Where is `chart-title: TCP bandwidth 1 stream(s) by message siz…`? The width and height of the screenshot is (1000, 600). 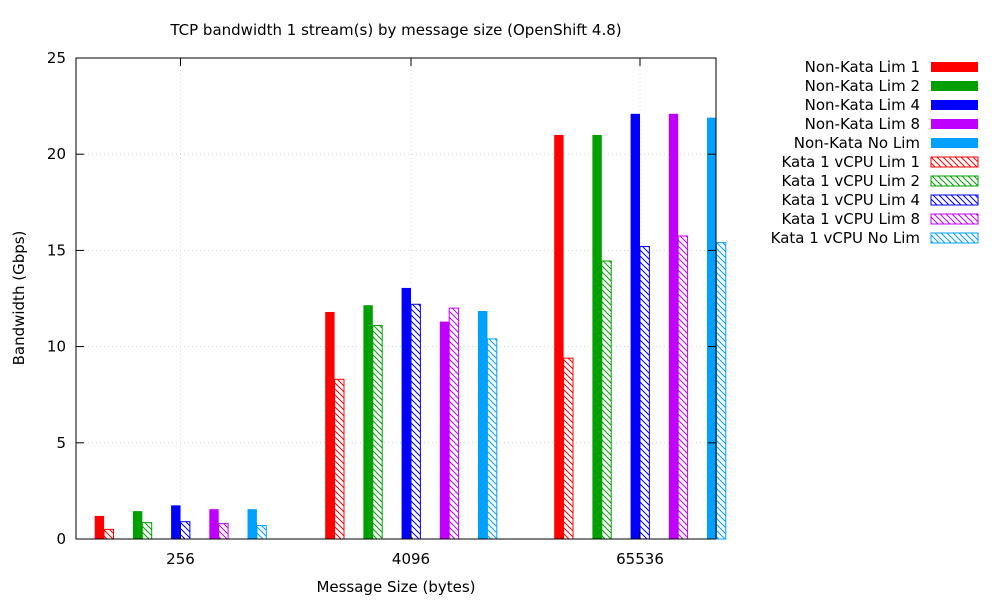
chart-title: TCP bandwidth 1 stream(s) by message siz… is located at coordinates (395, 30).